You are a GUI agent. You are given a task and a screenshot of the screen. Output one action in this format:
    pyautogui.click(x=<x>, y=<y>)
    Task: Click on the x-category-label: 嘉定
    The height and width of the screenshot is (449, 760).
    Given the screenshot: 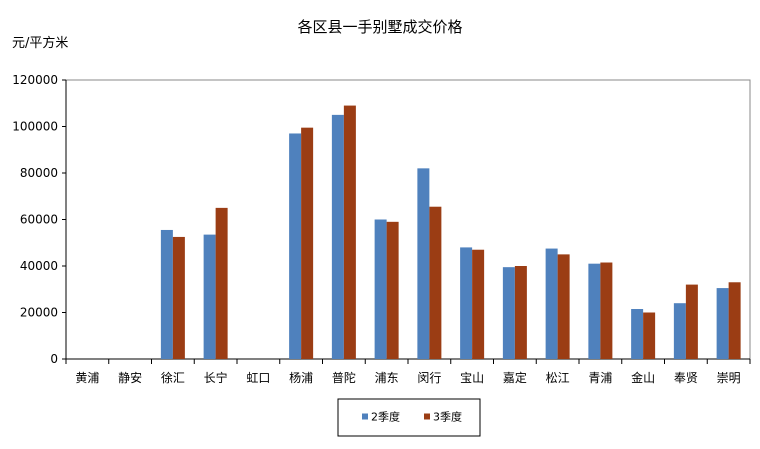 What is the action you would take?
    pyautogui.click(x=515, y=377)
    